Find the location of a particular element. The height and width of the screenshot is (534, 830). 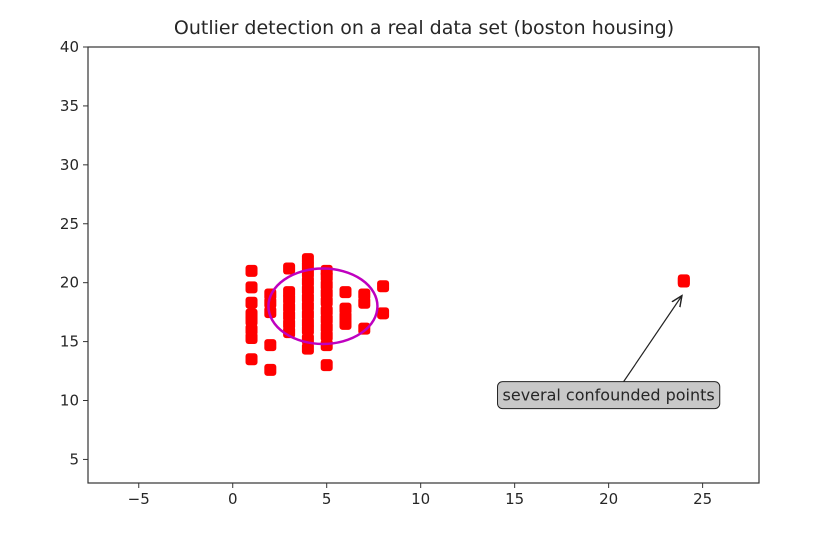

y-tick-label: 20 is located at coordinates (69, 283).